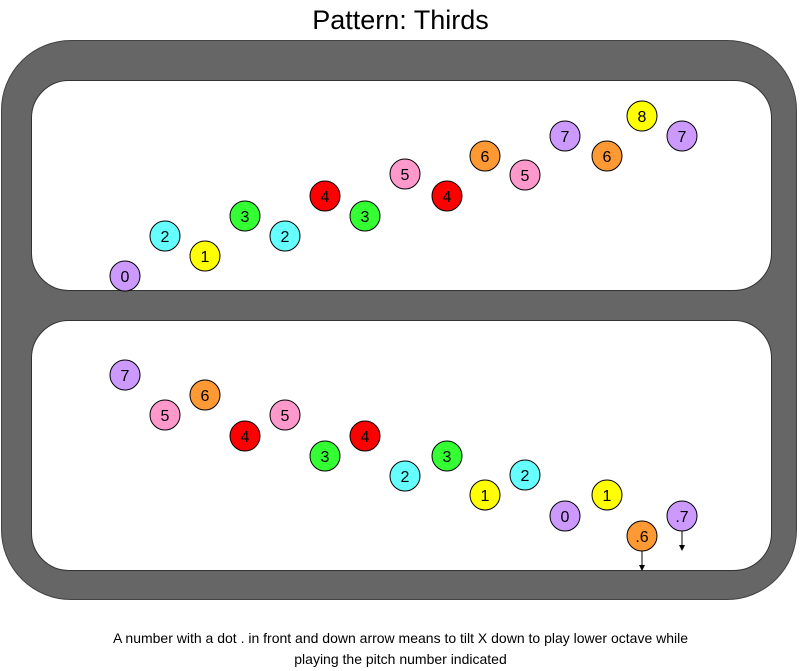 Image resolution: width=801 pixels, height=671 pixels. I want to click on ascending-note-12: 7, so click(565, 136).